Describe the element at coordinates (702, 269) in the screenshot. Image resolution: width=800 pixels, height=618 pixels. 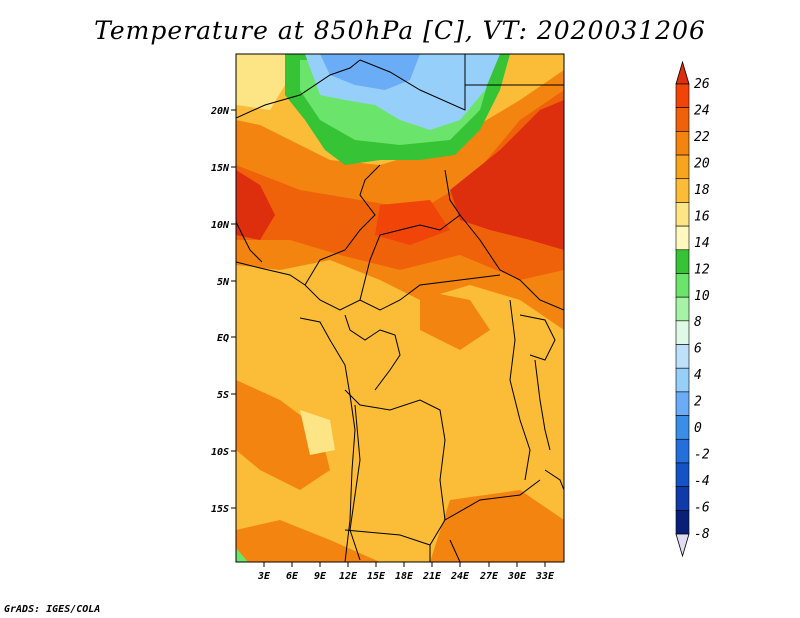
I see `colorbar-label: 12` at that location.